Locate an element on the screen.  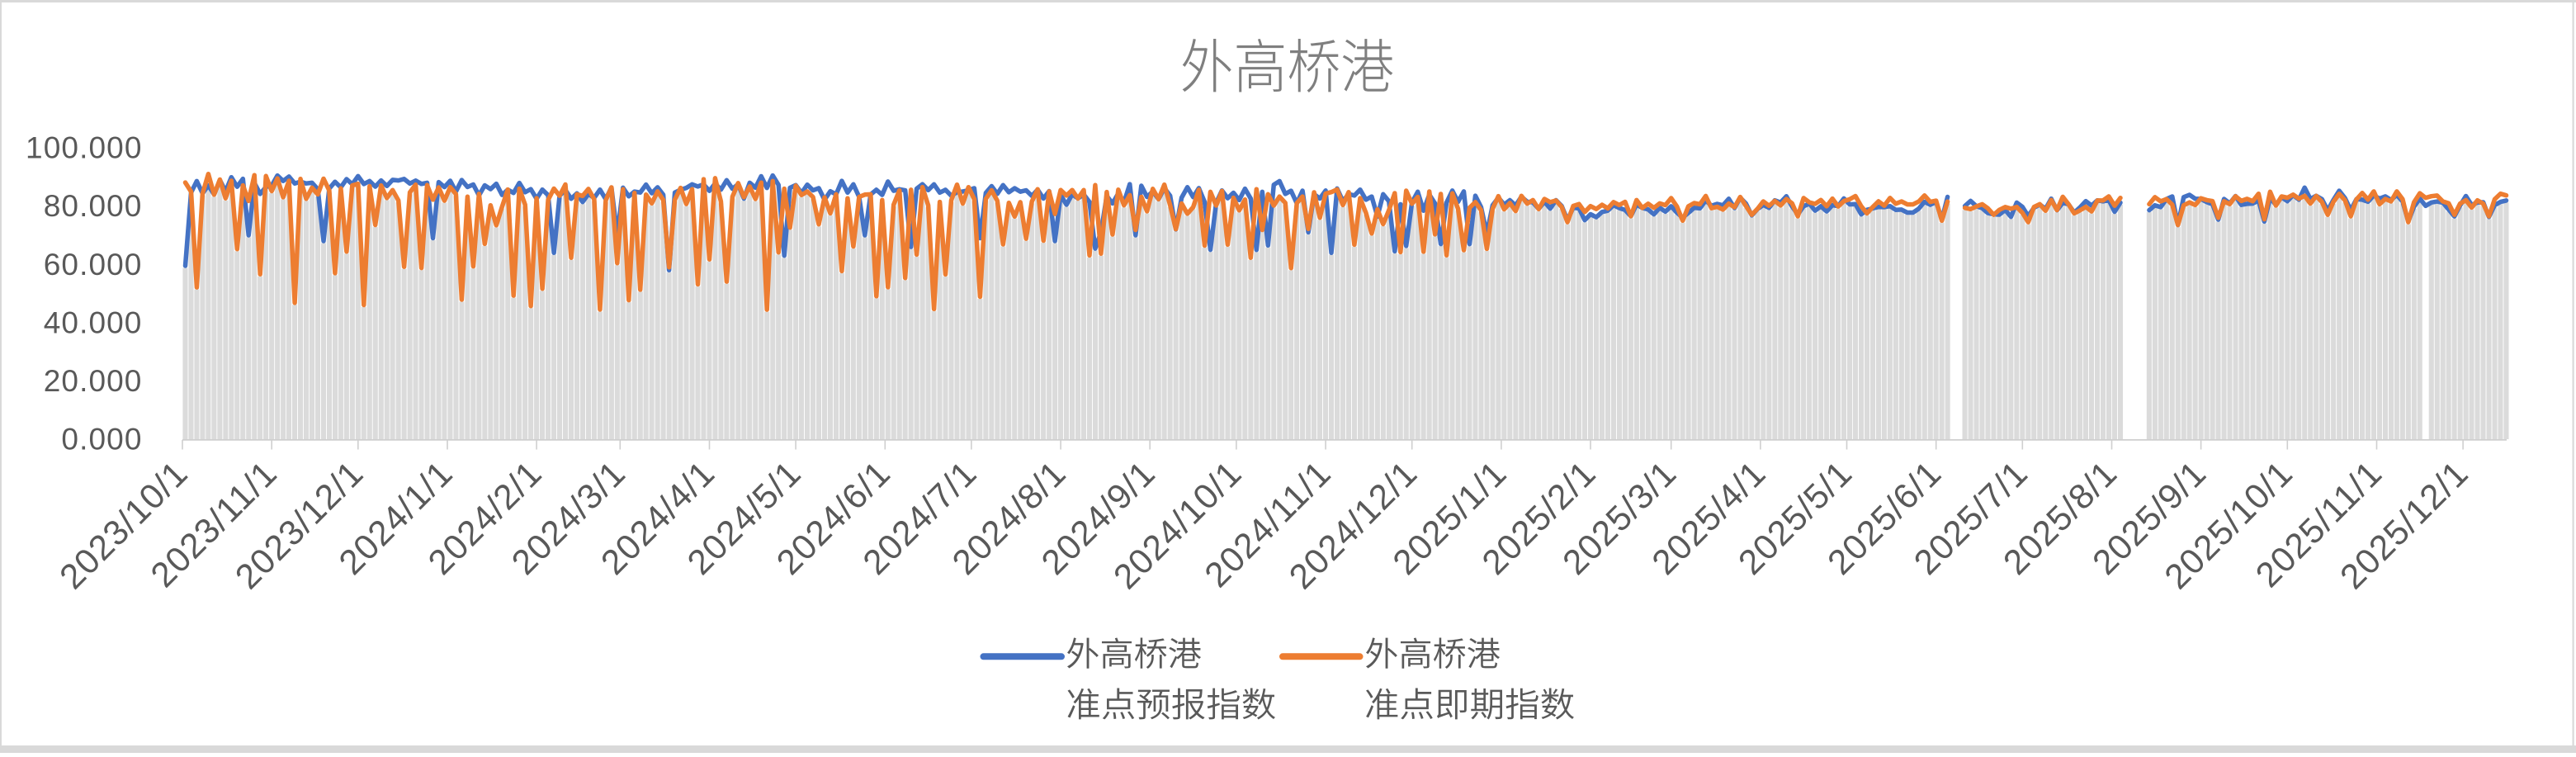
svg-text: 60.000 is located at coordinates (93, 265).